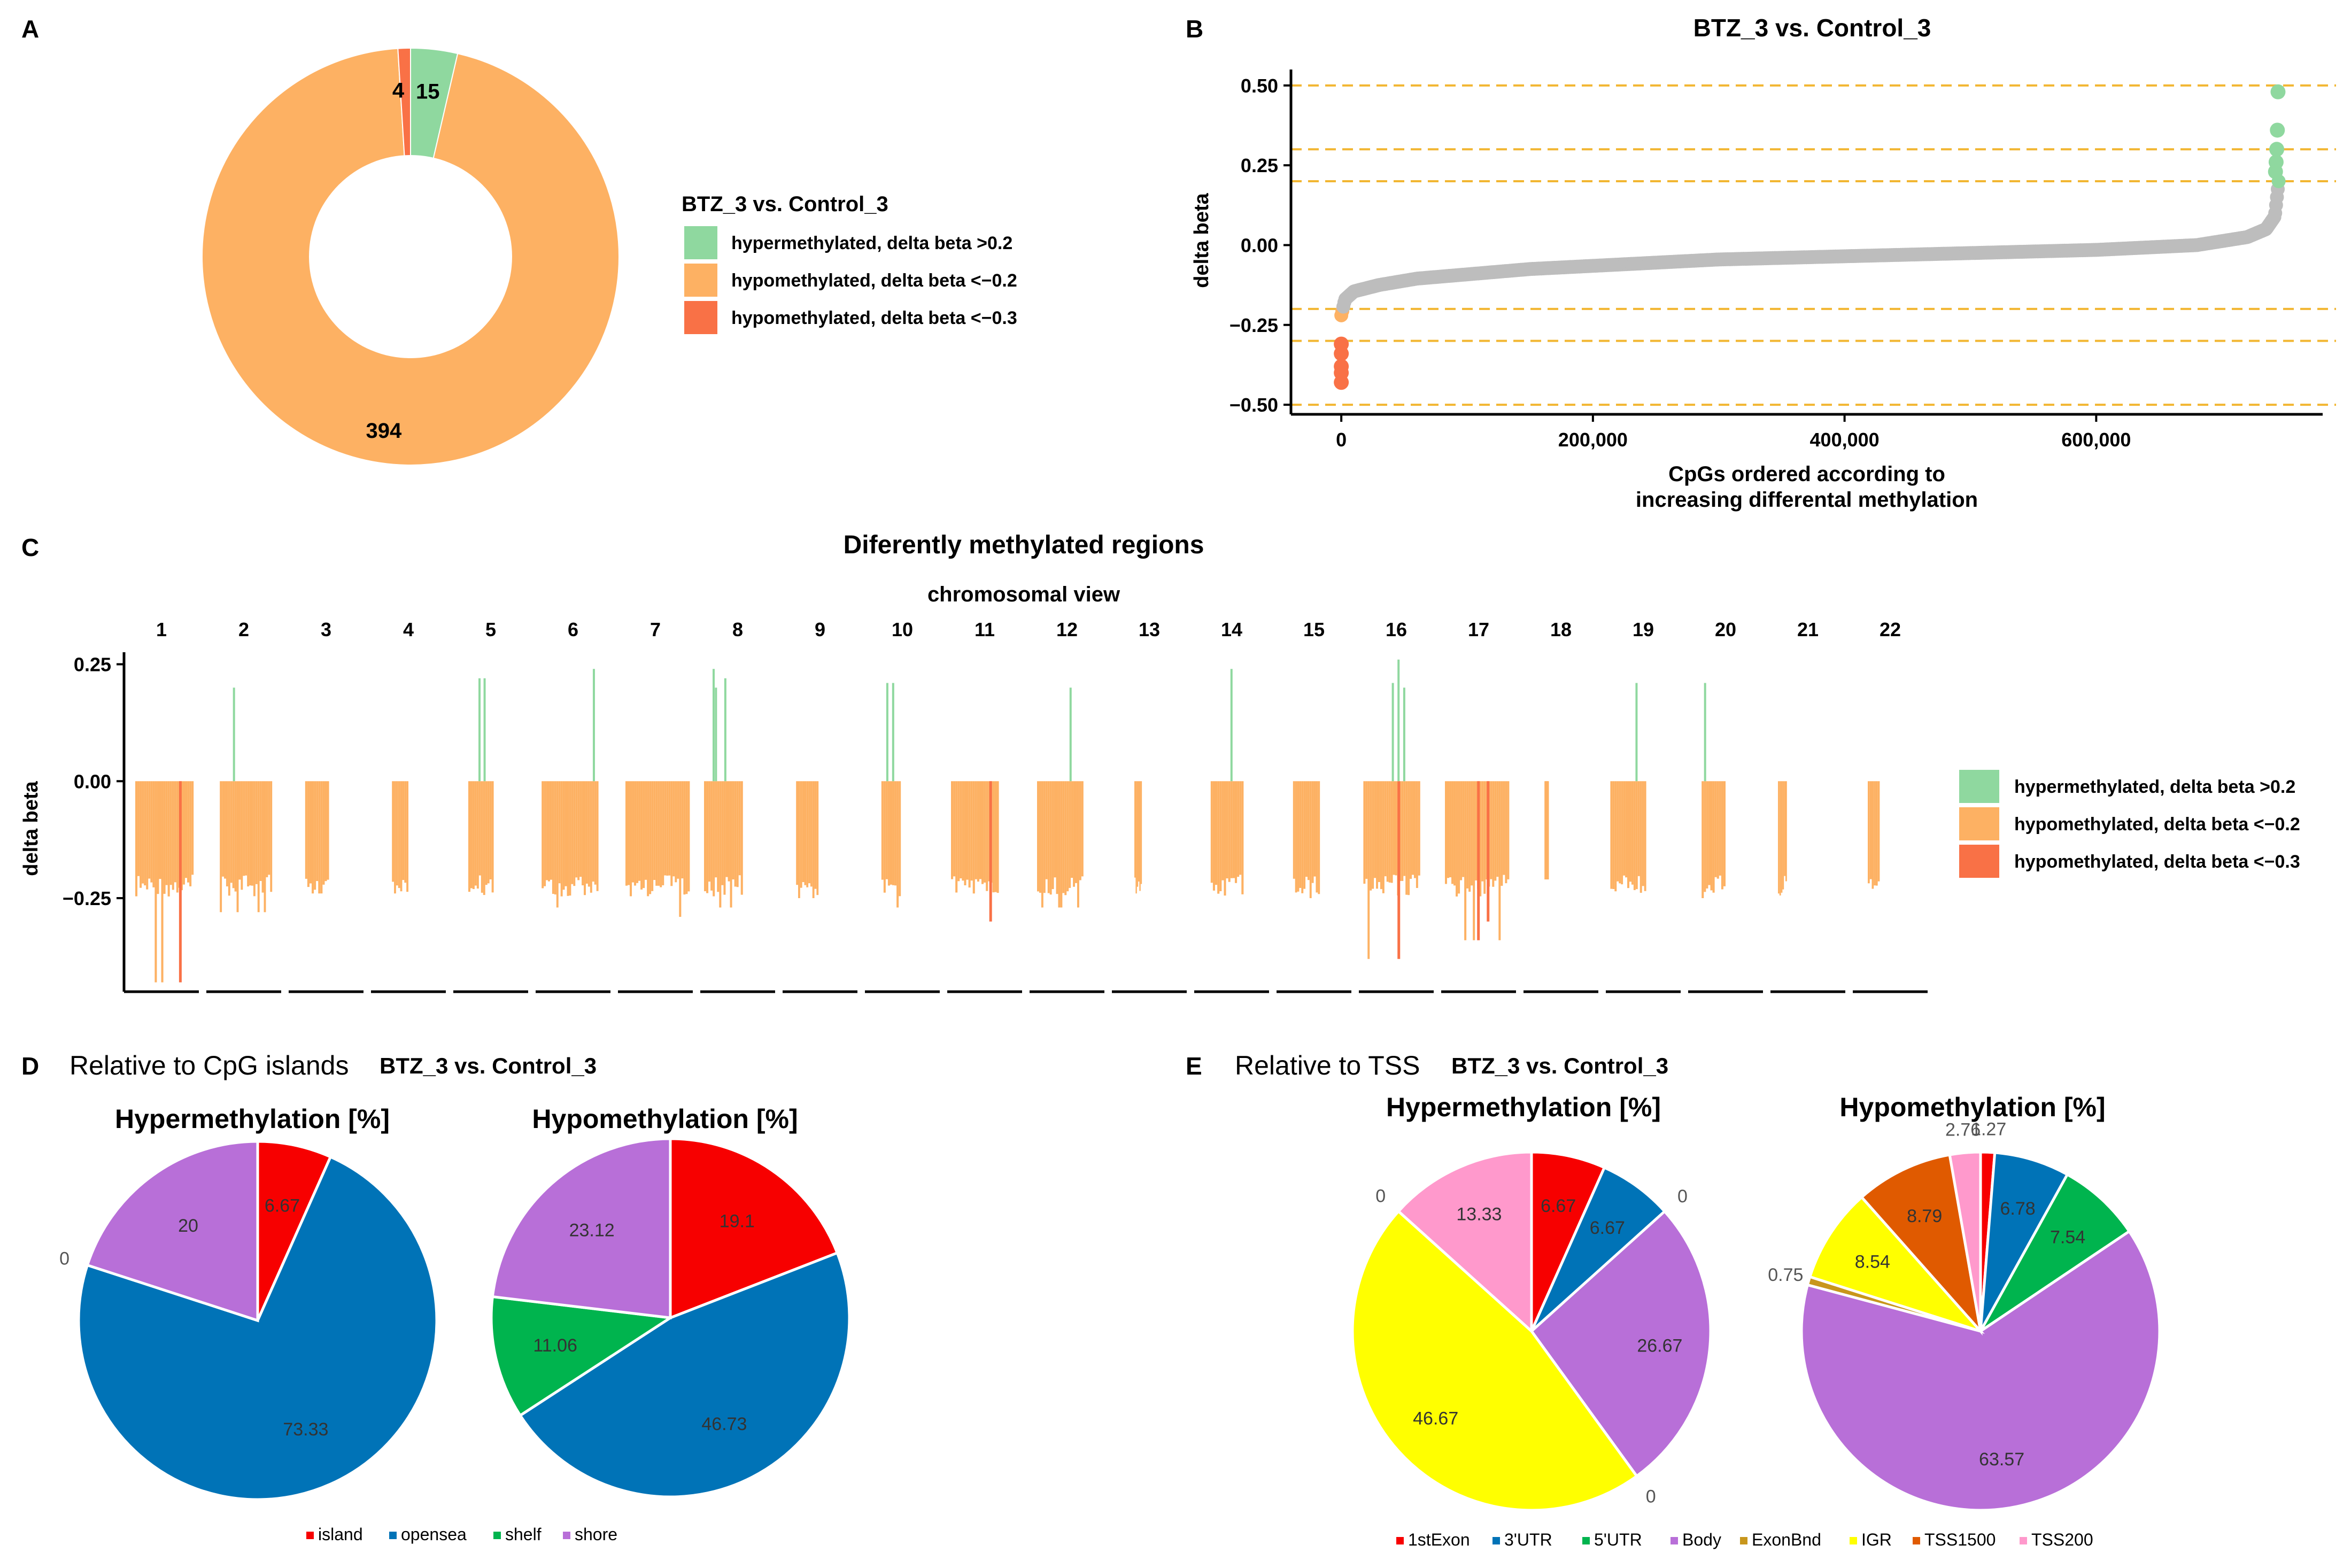 The height and width of the screenshot is (1568, 2351). Describe the element at coordinates (1546, 830) in the screenshot. I see `chromosome-18-bars` at that location.